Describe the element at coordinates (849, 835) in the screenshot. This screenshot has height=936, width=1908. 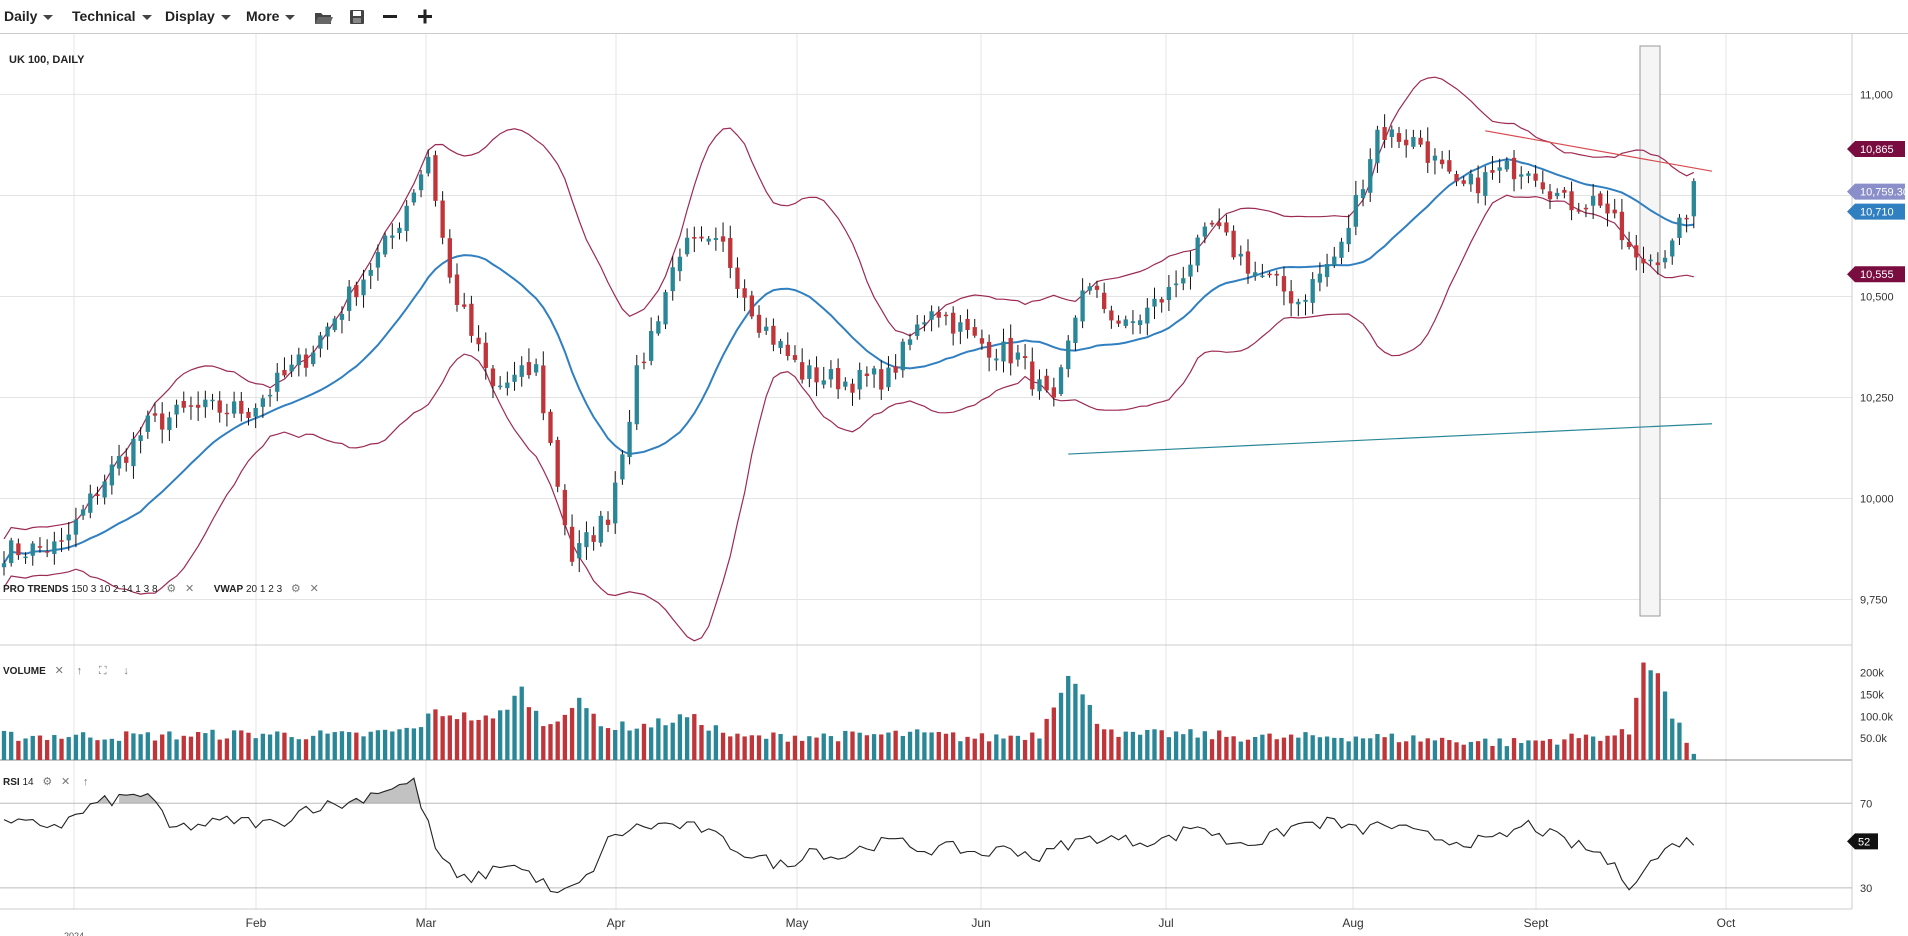
I see `rsi-series` at that location.